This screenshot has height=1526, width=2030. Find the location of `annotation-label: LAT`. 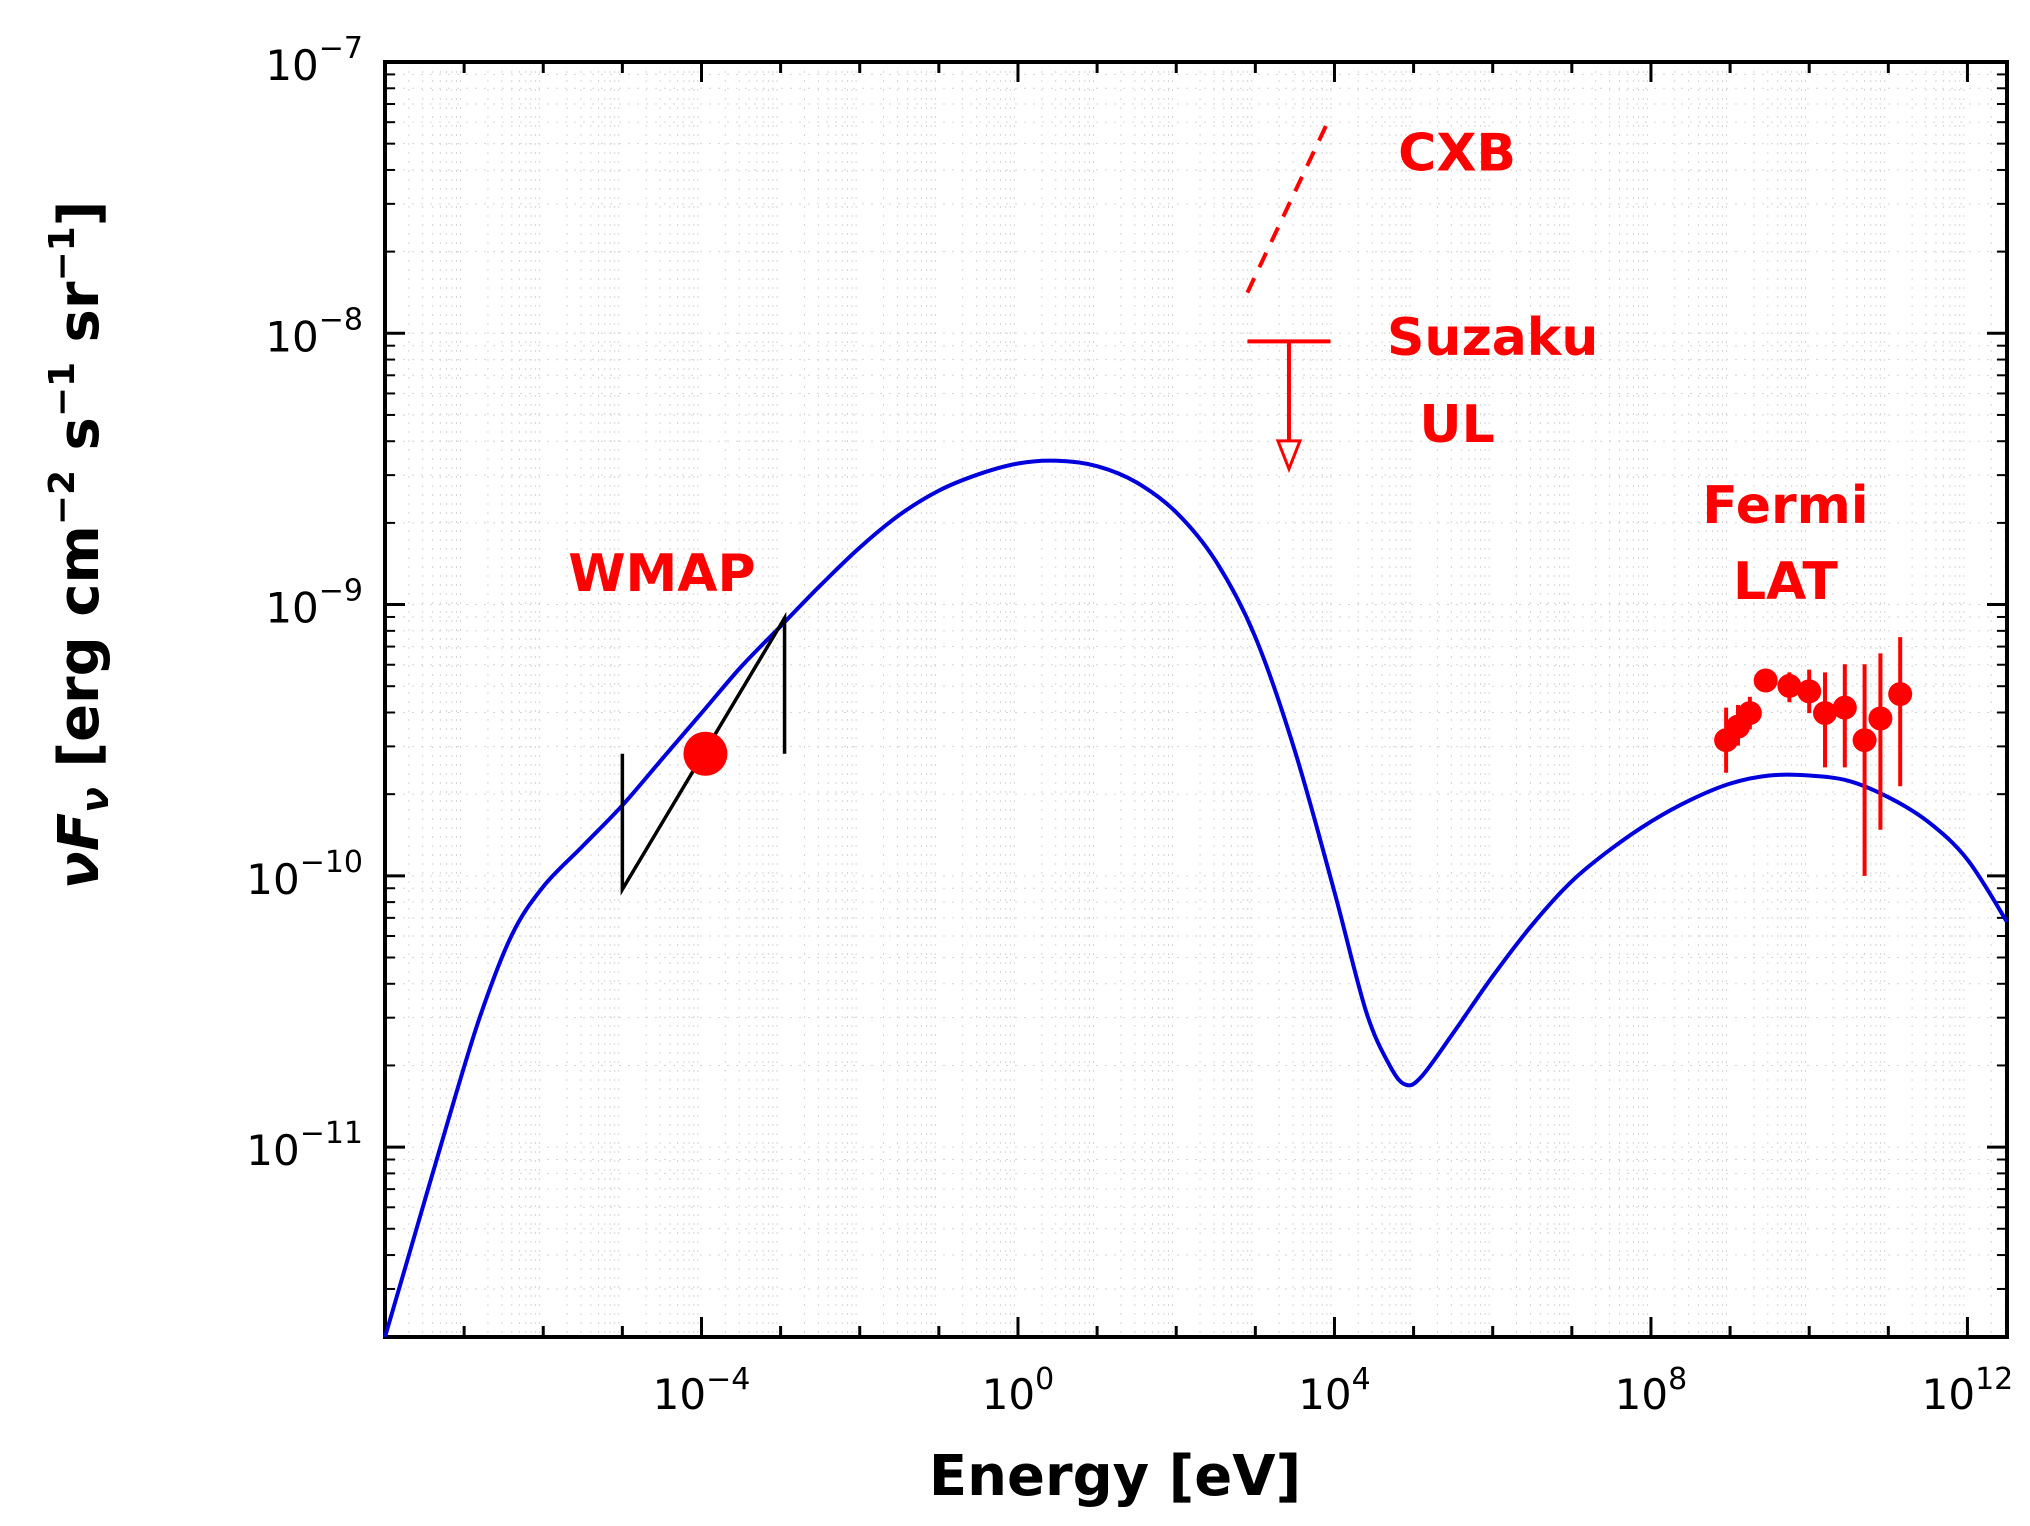

annotation-label: LAT is located at coordinates (1785, 582).